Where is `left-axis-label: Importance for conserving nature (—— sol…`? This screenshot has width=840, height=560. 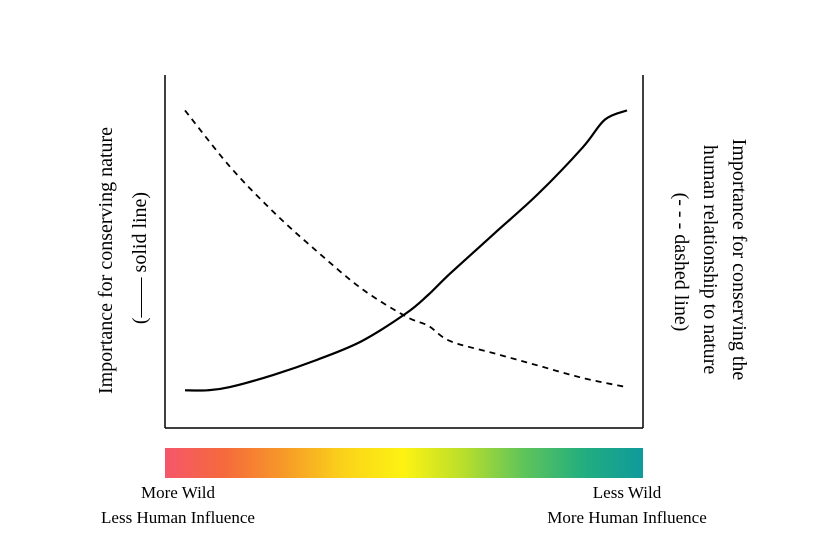 left-axis-label: Importance for conserving nature (—— sol… is located at coordinates (123, 258).